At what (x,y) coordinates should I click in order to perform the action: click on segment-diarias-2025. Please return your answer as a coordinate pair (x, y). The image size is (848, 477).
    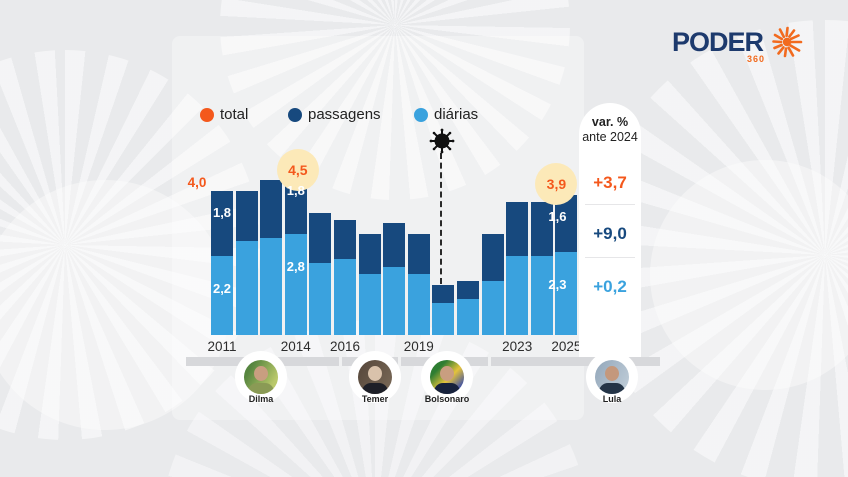
    Looking at the image, I should click on (566, 293).